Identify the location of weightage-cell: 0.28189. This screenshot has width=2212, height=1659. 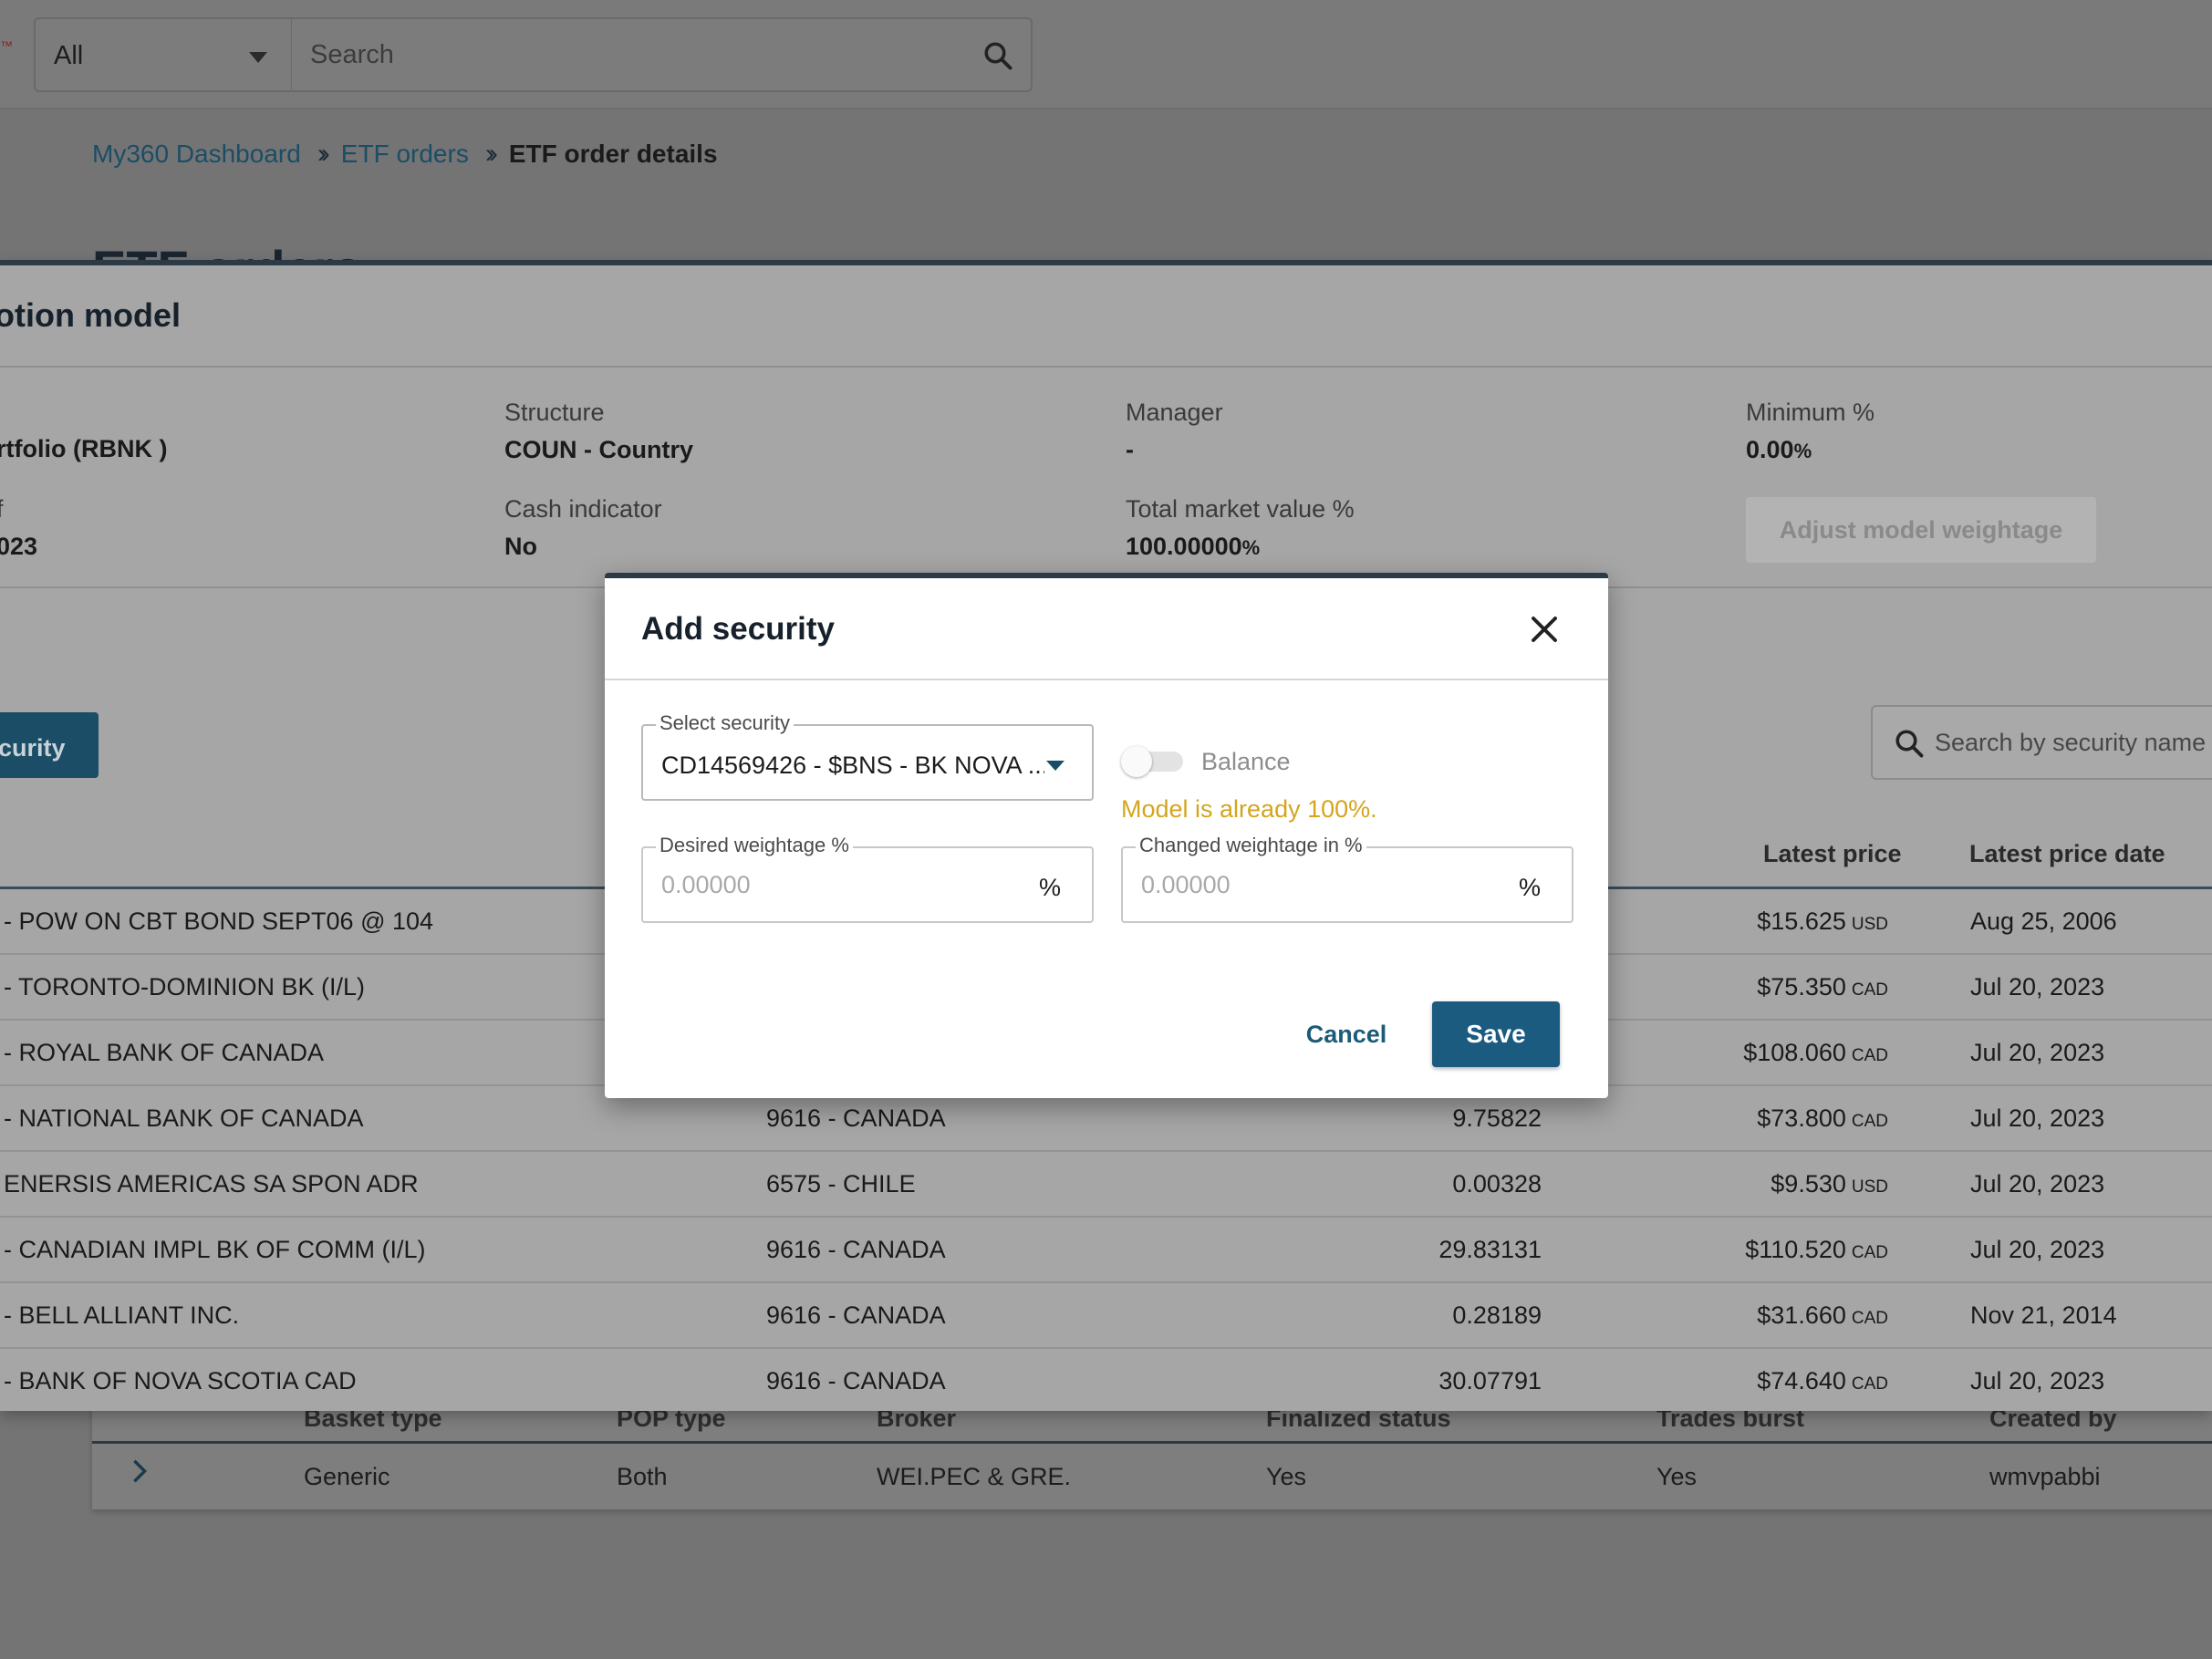
(1497, 1315).